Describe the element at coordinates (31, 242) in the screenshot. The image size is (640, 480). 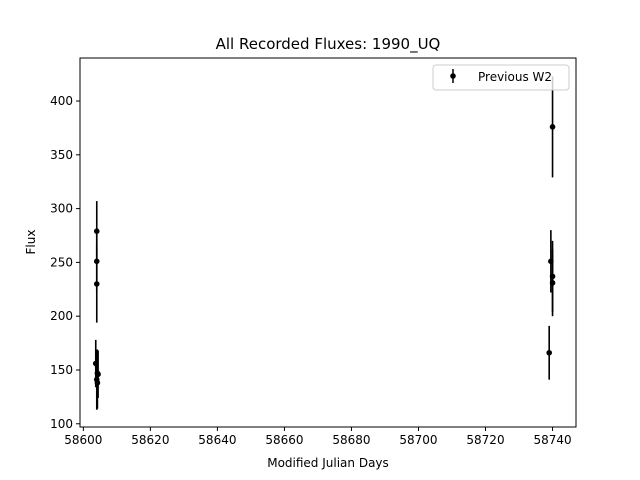
I see `y-axis-label: Flux` at that location.